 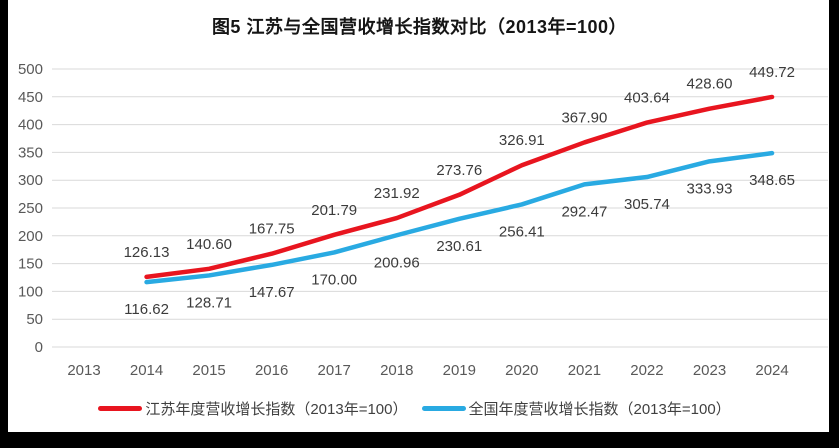 I want to click on data-label: 201.79, so click(x=334, y=210).